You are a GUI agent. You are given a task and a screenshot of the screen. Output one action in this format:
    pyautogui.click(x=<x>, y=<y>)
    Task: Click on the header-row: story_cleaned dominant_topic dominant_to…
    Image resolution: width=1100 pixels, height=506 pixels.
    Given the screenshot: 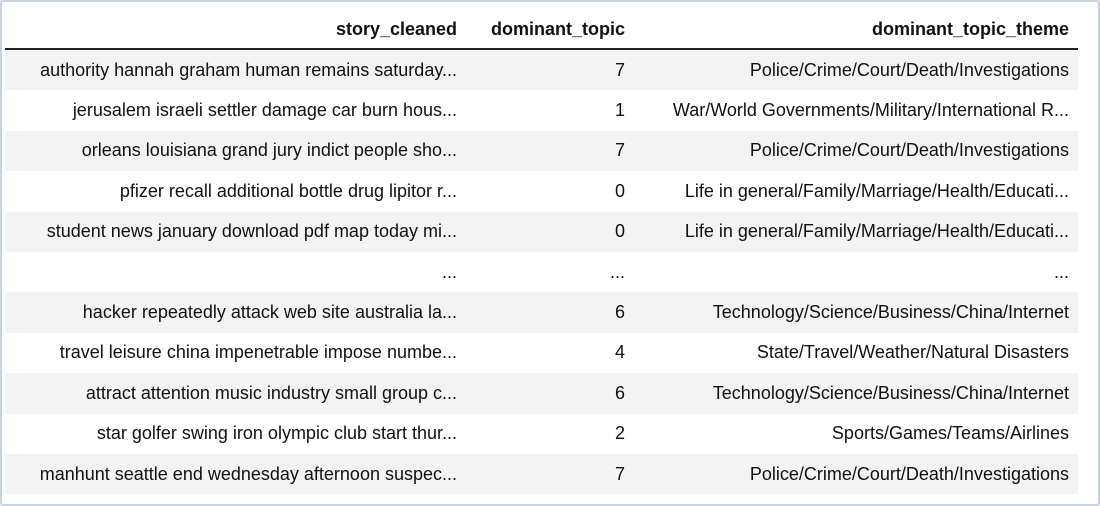 What is the action you would take?
    pyautogui.click(x=541, y=30)
    